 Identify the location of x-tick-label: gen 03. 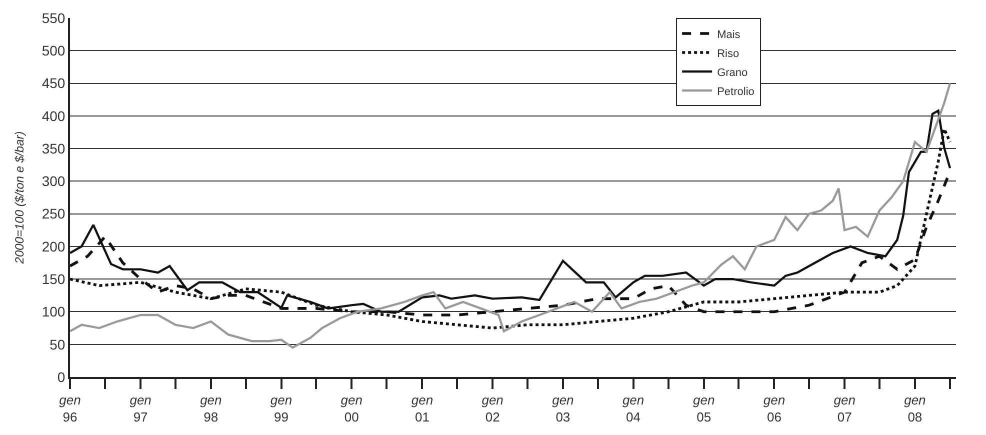
(563, 408).